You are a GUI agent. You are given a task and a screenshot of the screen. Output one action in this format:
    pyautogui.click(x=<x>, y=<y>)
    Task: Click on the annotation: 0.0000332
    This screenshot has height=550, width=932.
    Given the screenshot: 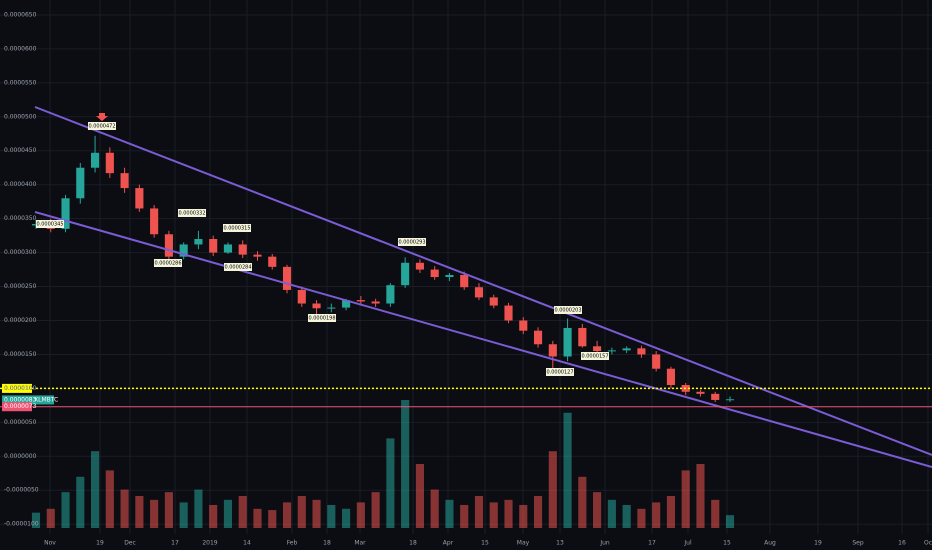 What is the action you would take?
    pyautogui.click(x=191, y=214)
    